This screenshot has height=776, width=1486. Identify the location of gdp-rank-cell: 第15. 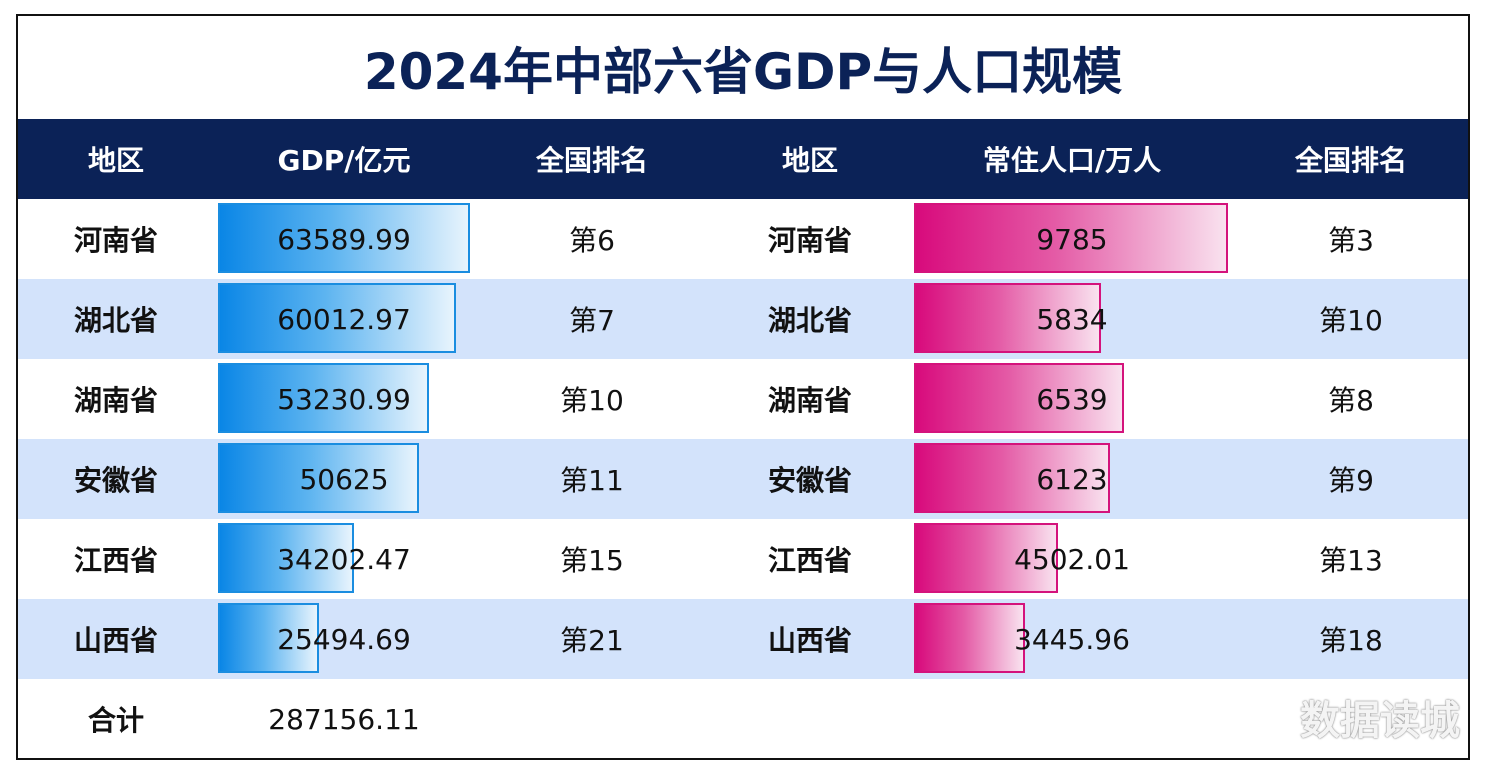
(592, 560).